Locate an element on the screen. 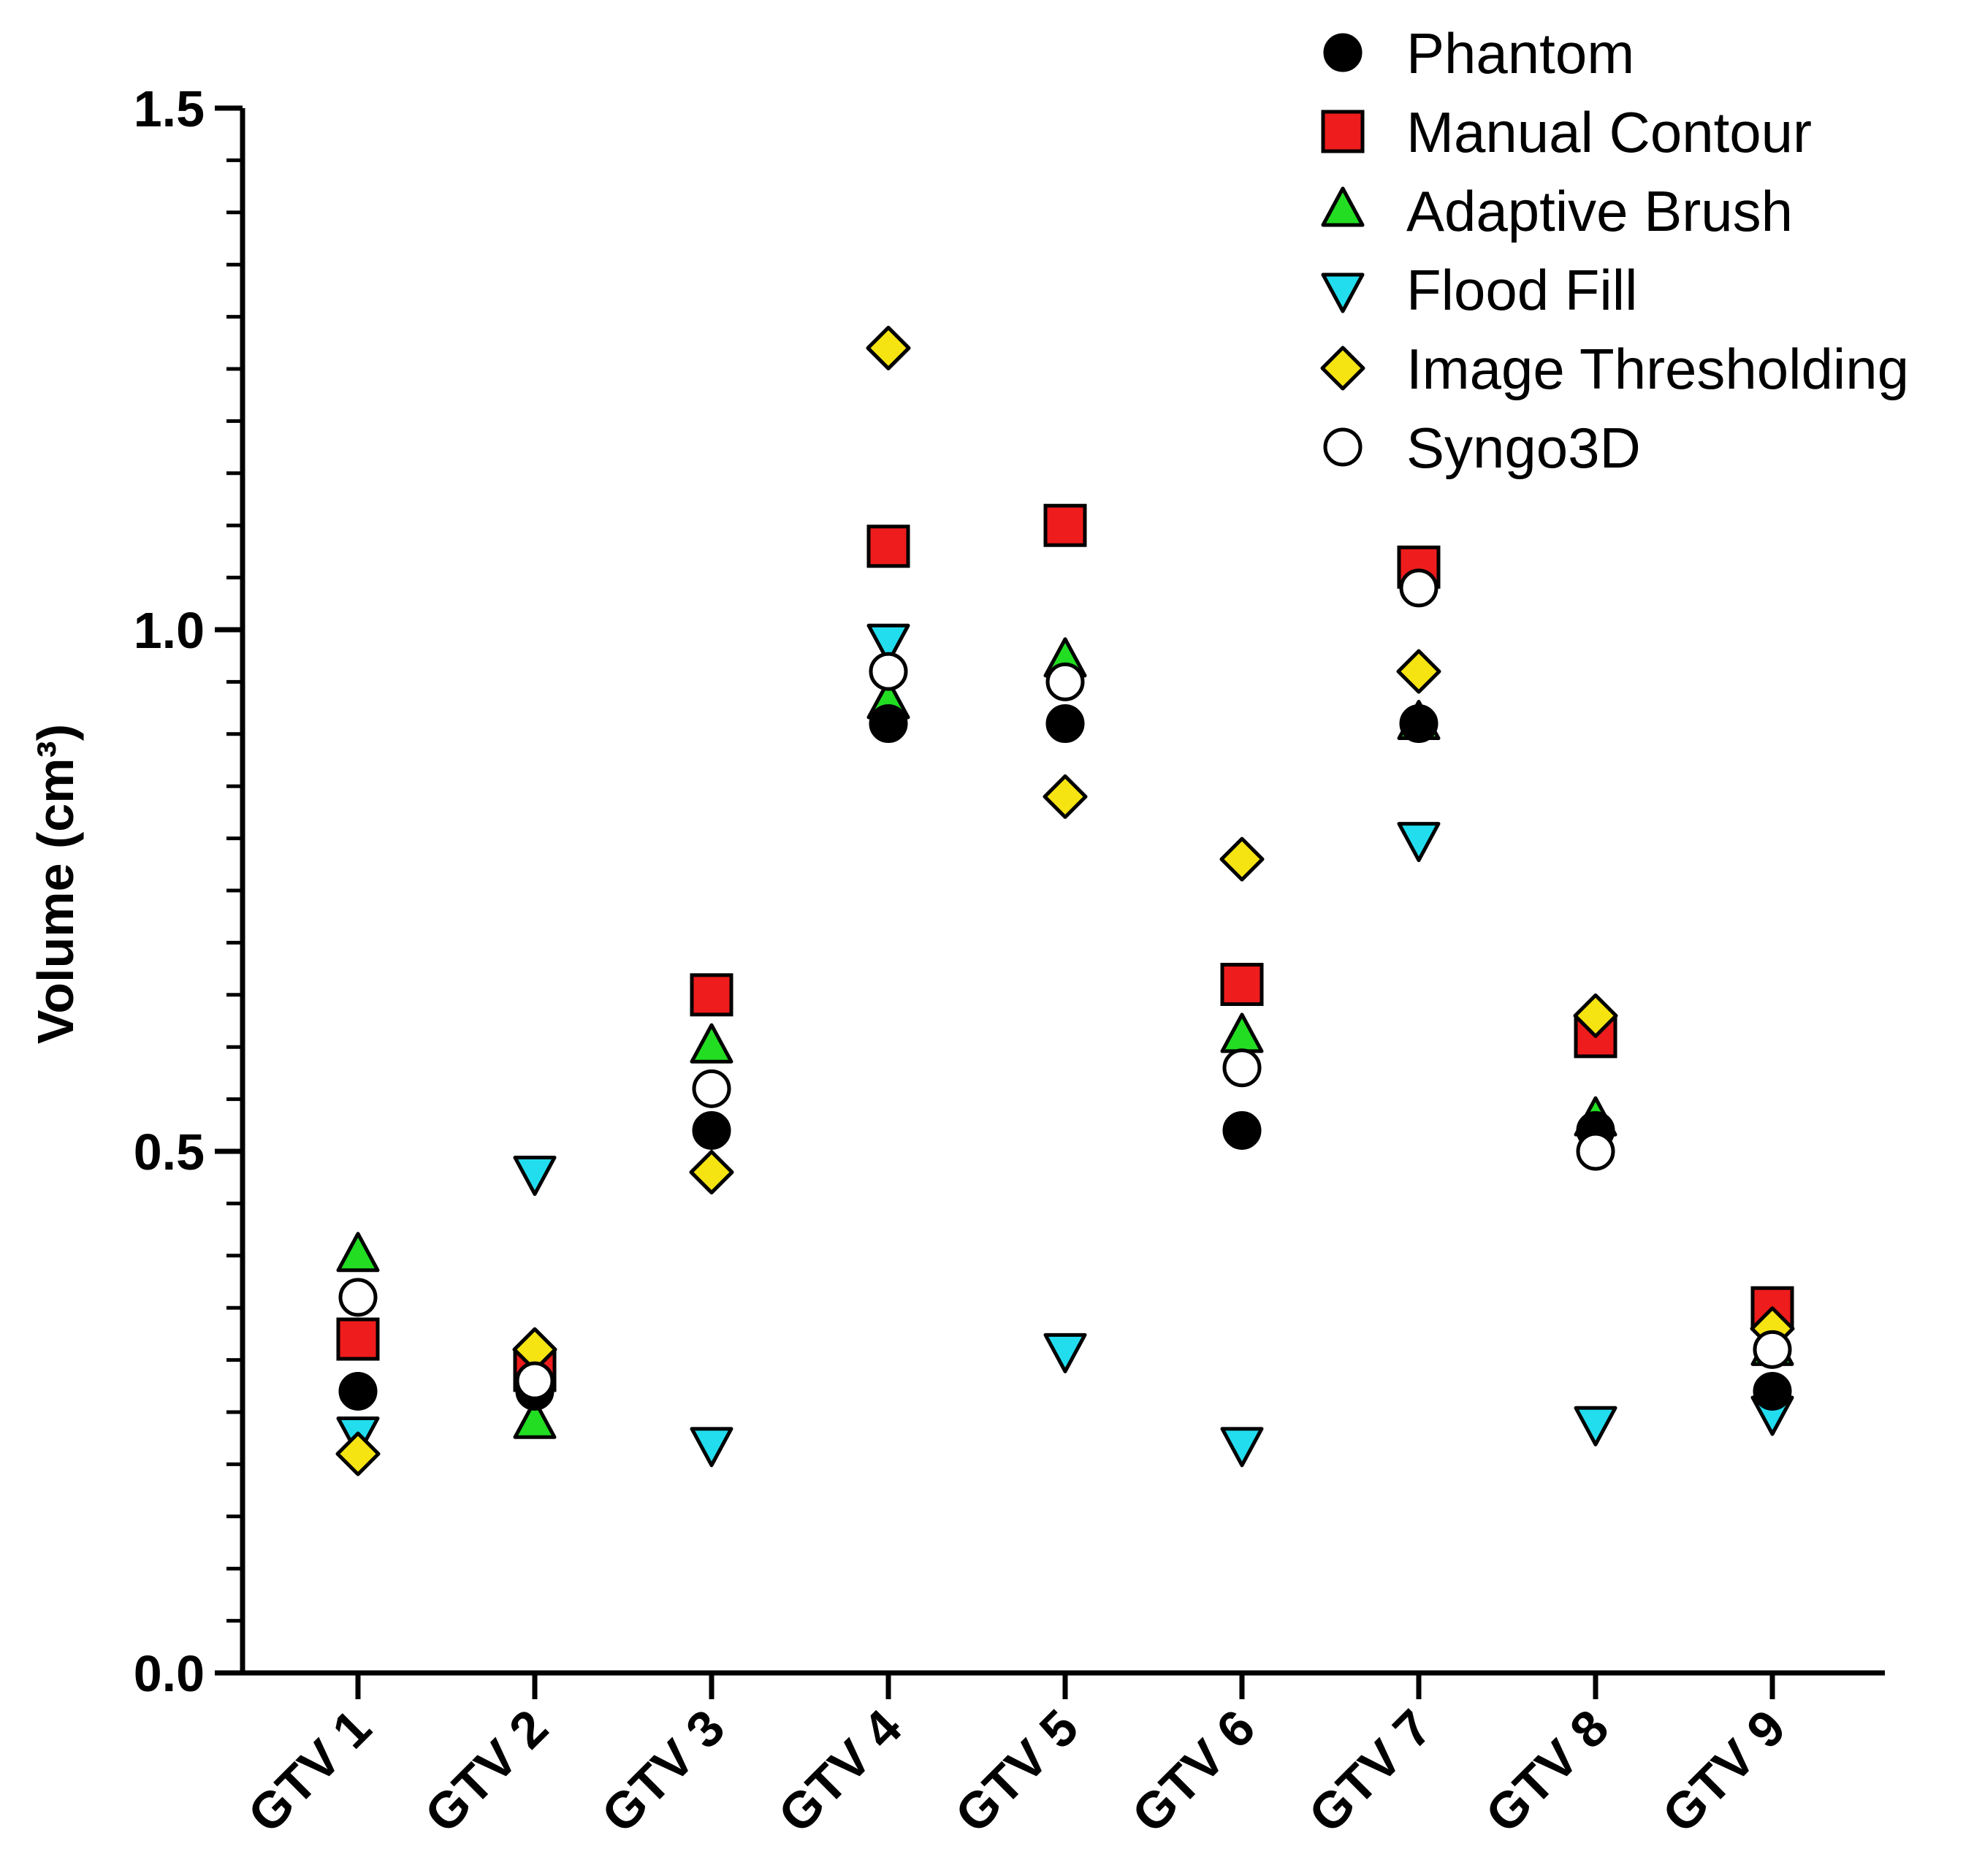  x-tick-label: GTV 9 is located at coordinates (1724, 1771).